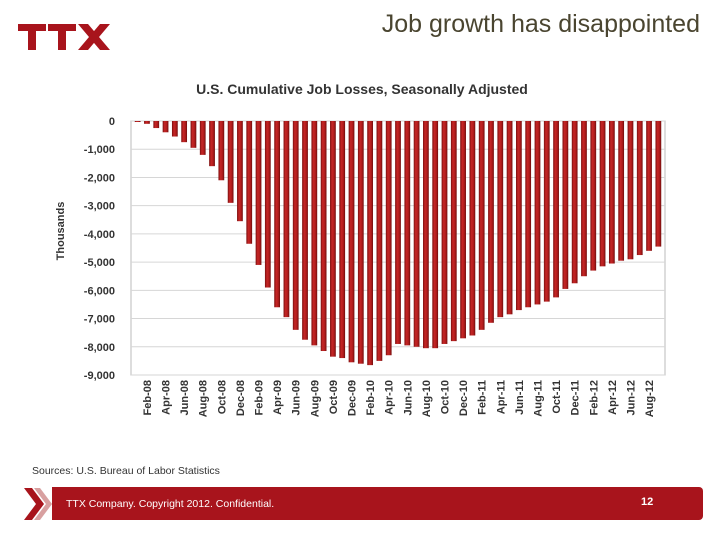 Image resolution: width=720 pixels, height=540 pixels. I want to click on y-tick-label: -9,000, so click(99, 376).